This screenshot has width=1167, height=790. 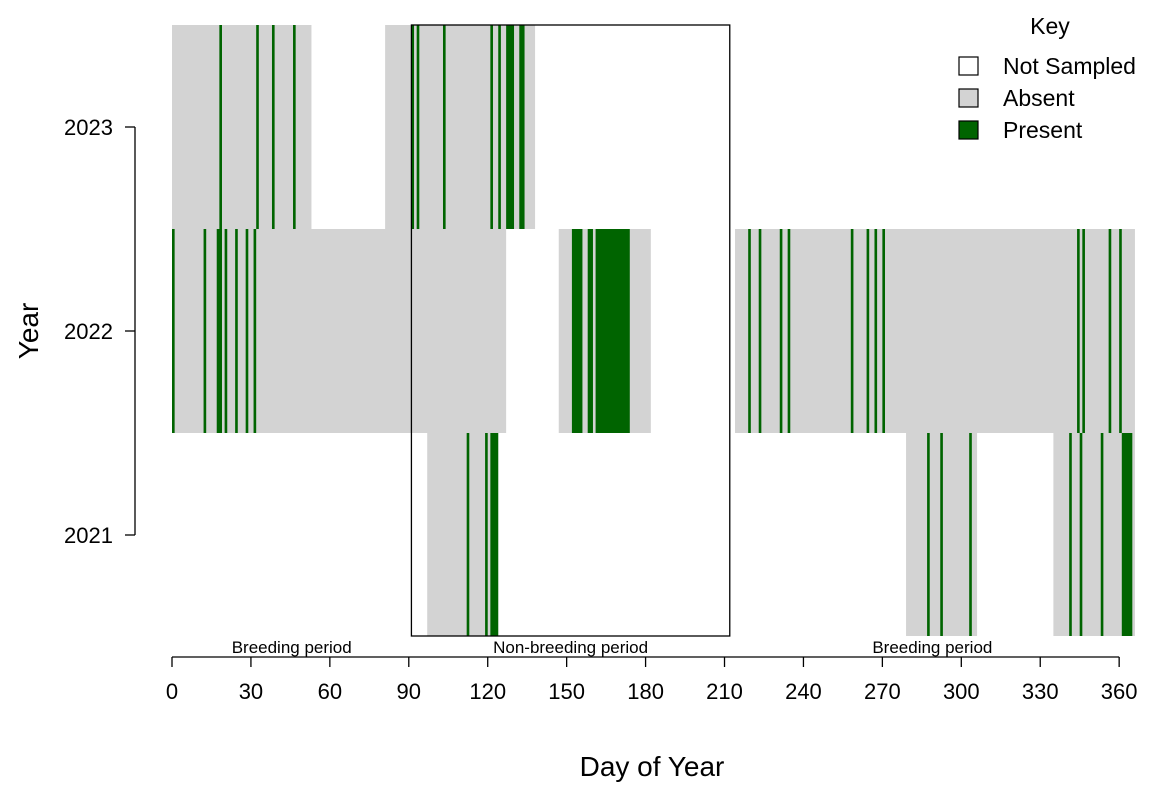 I want to click on legend-label: Present, so click(x=1043, y=130).